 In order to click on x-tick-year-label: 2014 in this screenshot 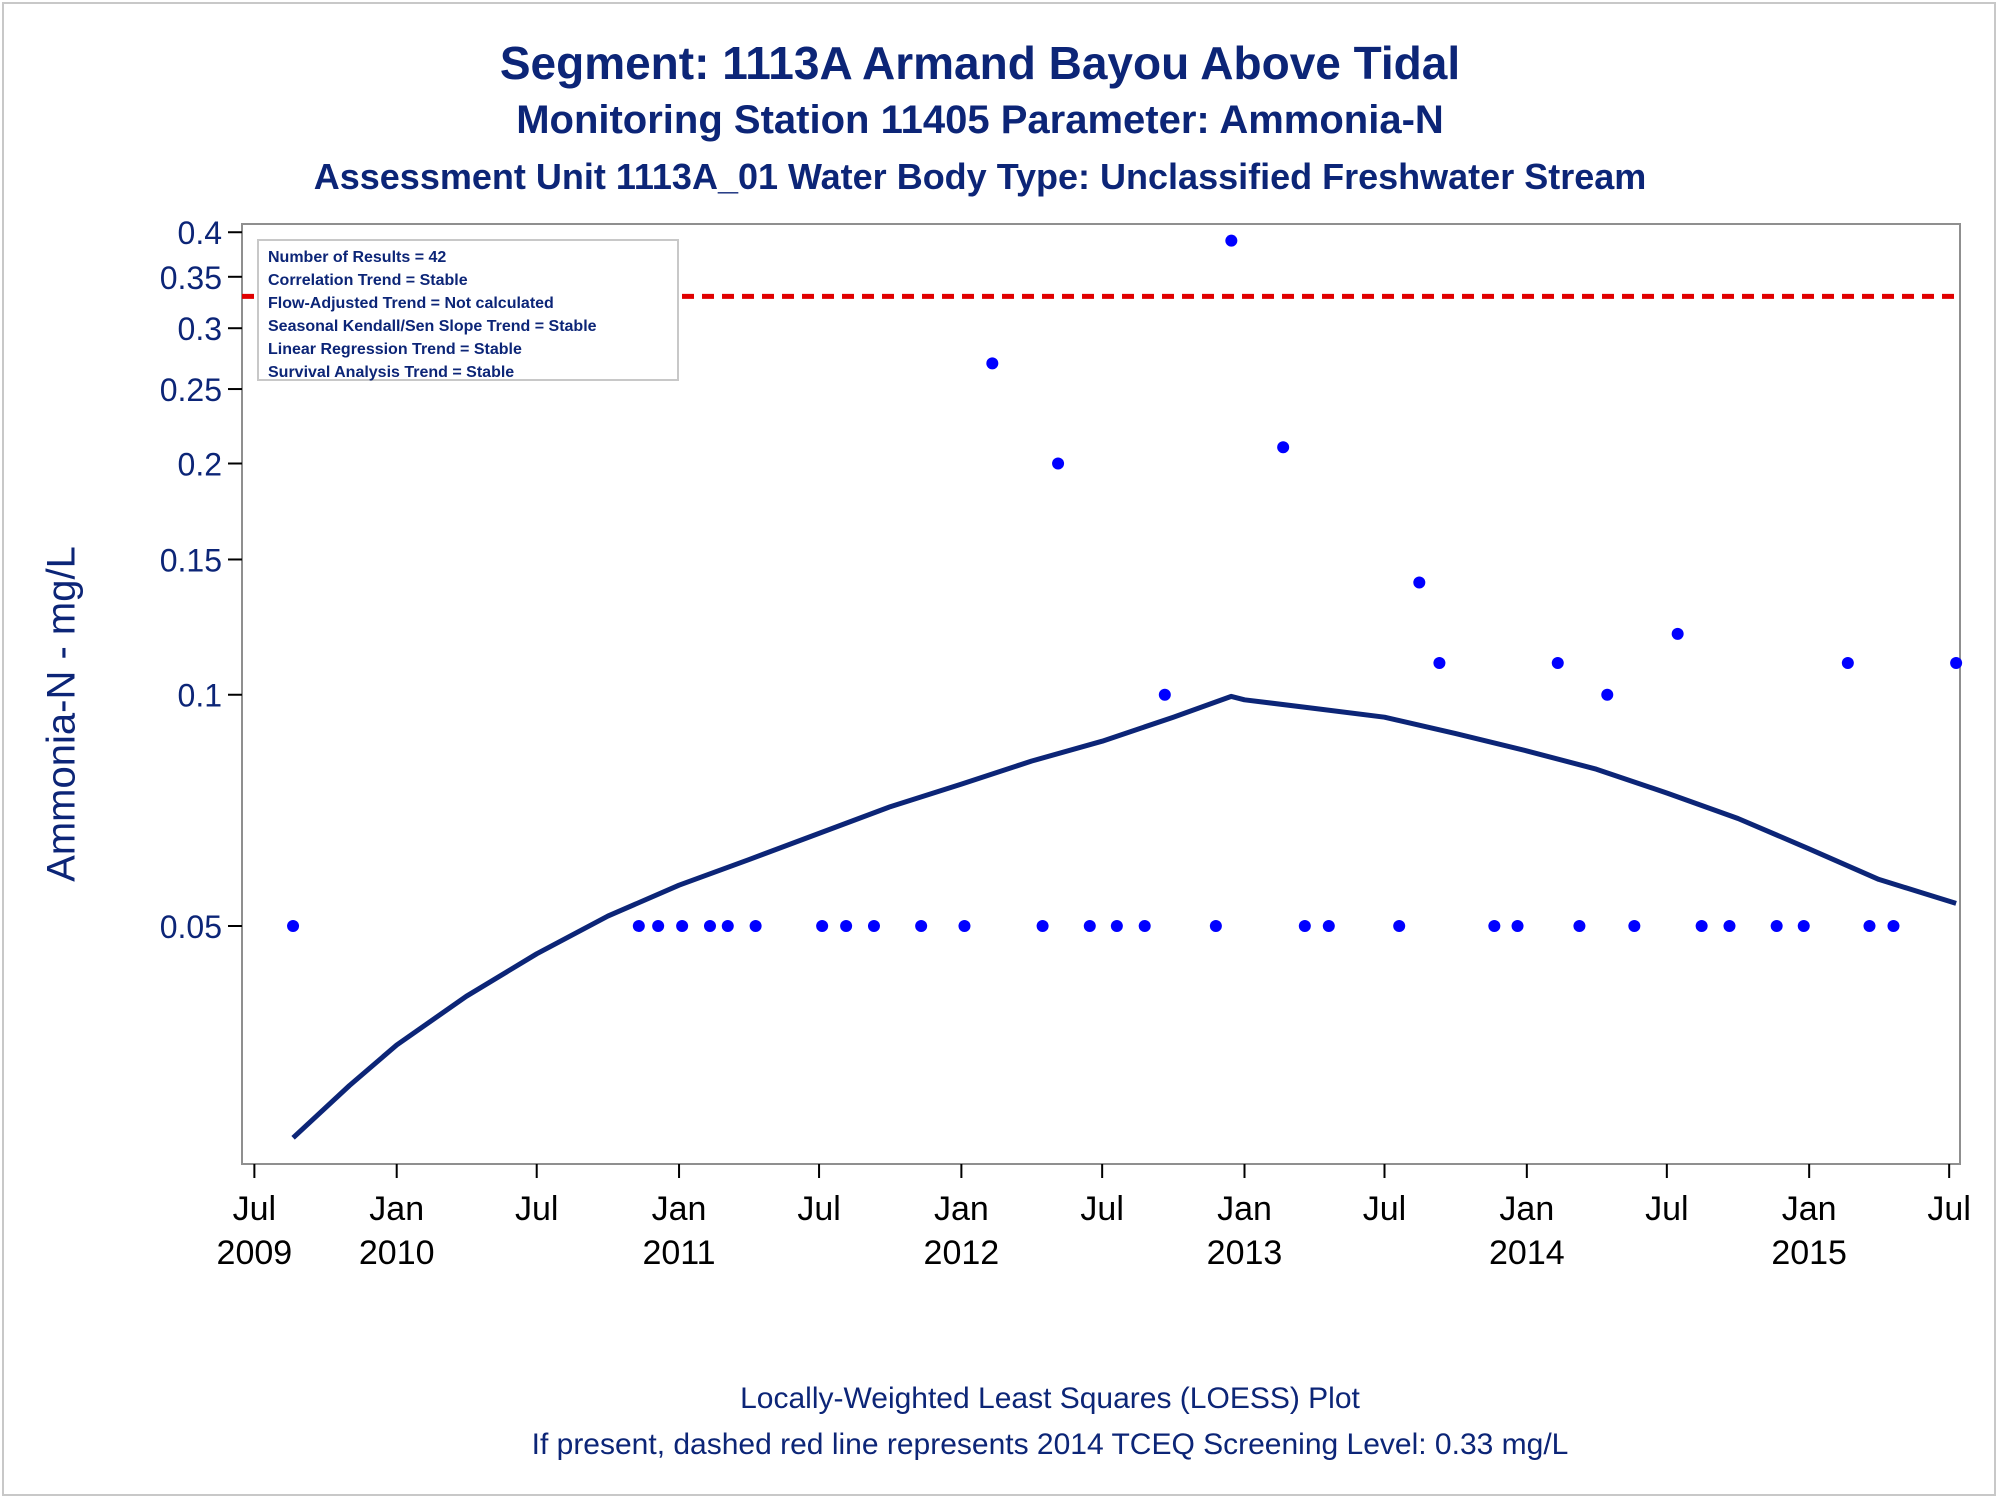, I will do `click(1527, 1253)`.